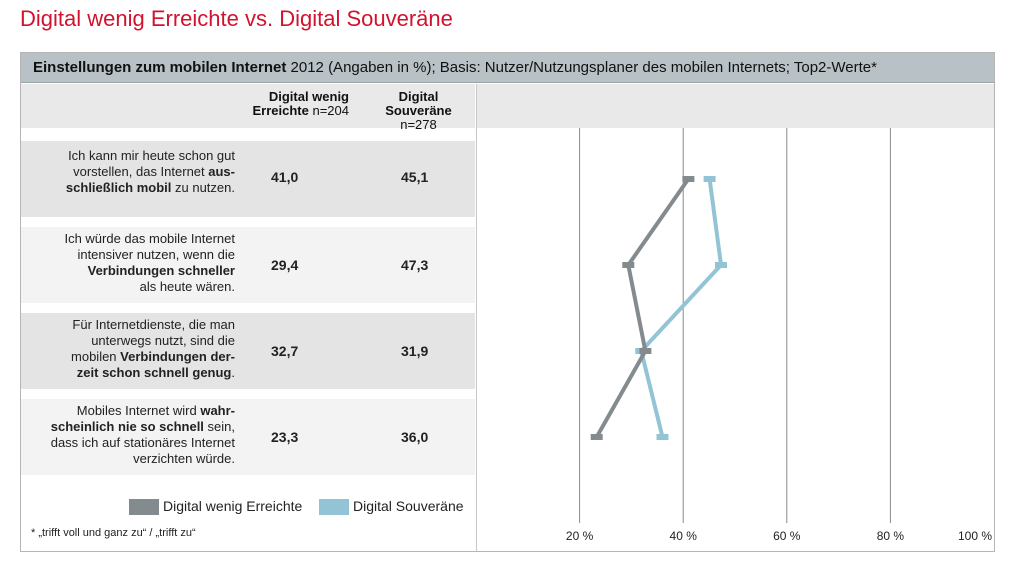  What do you see at coordinates (891, 536) in the screenshot?
I see `x-tick-label: 80 %` at bounding box center [891, 536].